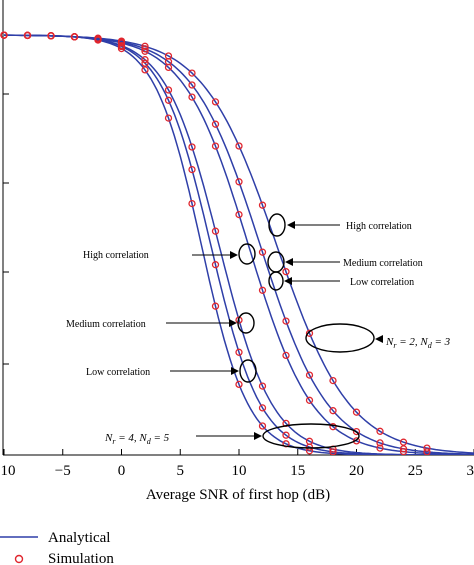  I want to click on highlight-ellipse-medium-left, so click(246, 323).